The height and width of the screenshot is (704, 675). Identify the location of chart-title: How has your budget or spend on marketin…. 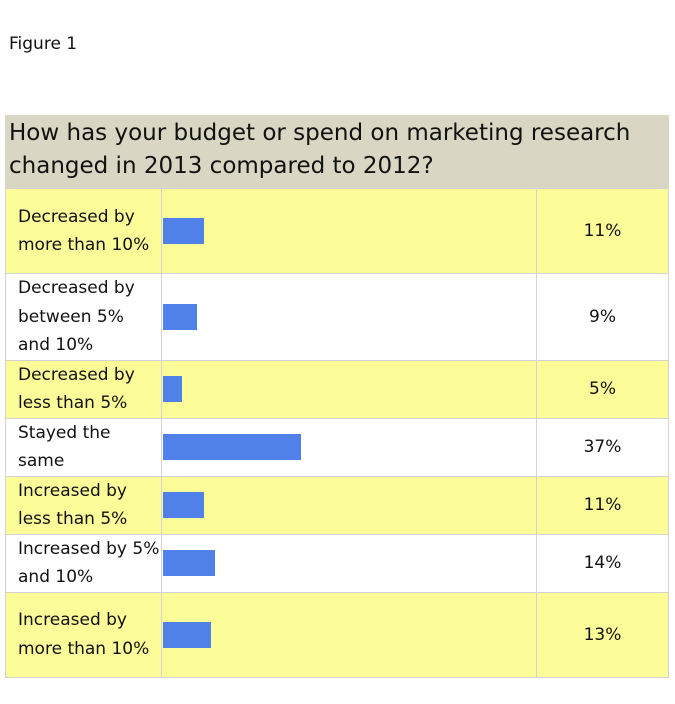
(337, 151).